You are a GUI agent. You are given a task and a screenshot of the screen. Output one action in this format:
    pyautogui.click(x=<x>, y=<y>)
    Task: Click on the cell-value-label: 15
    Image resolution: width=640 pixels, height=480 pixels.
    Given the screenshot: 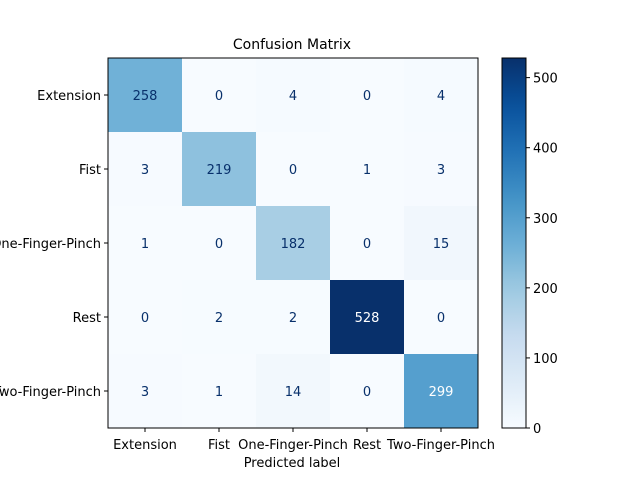 What is the action you would take?
    pyautogui.click(x=441, y=244)
    